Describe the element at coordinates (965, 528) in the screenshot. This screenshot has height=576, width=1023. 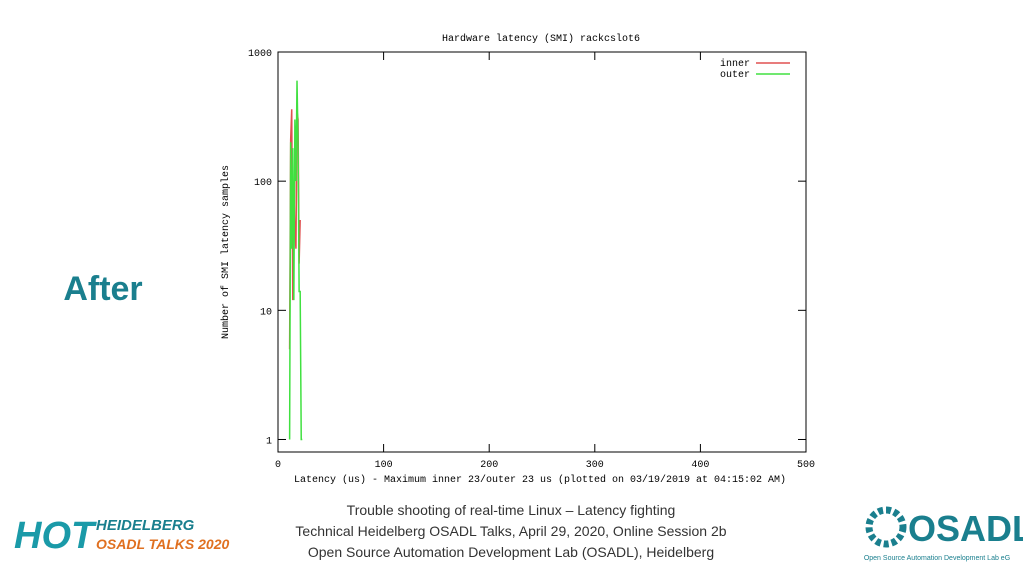
I see `logo-mark: OSADL` at that location.